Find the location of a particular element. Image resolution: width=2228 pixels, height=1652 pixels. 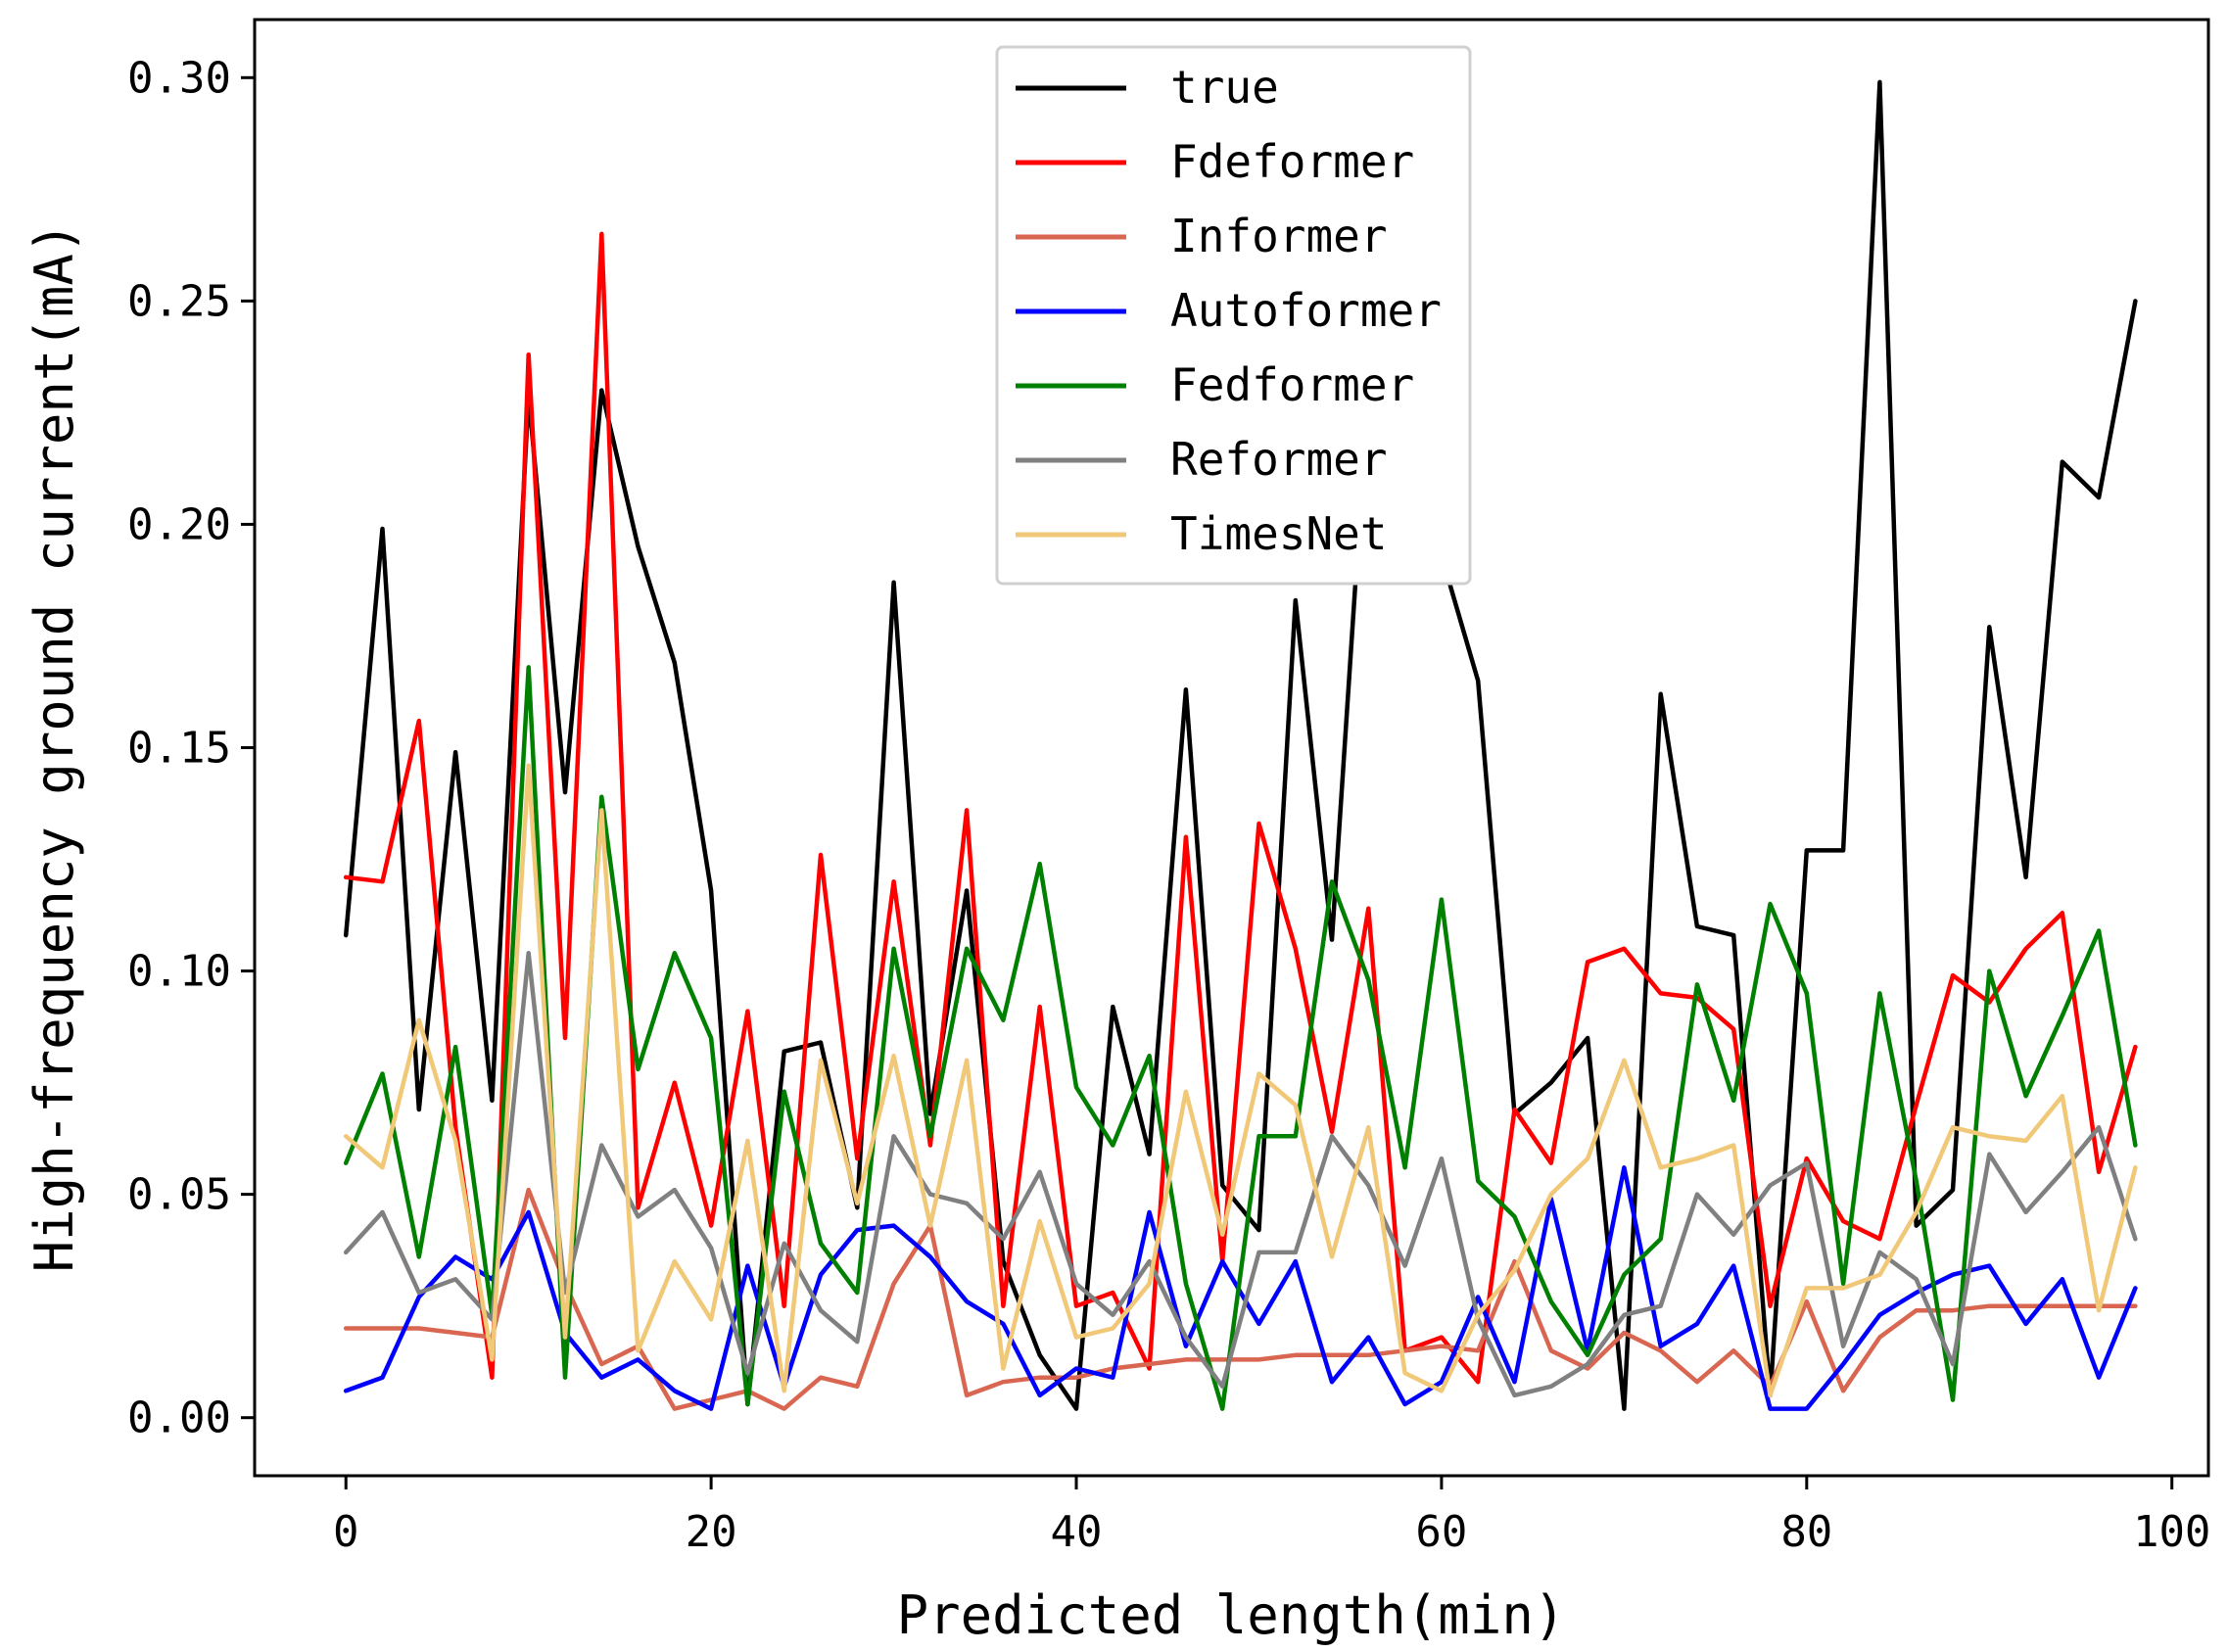

legend-label-timesnet: TimesNet is located at coordinates (1279, 533).